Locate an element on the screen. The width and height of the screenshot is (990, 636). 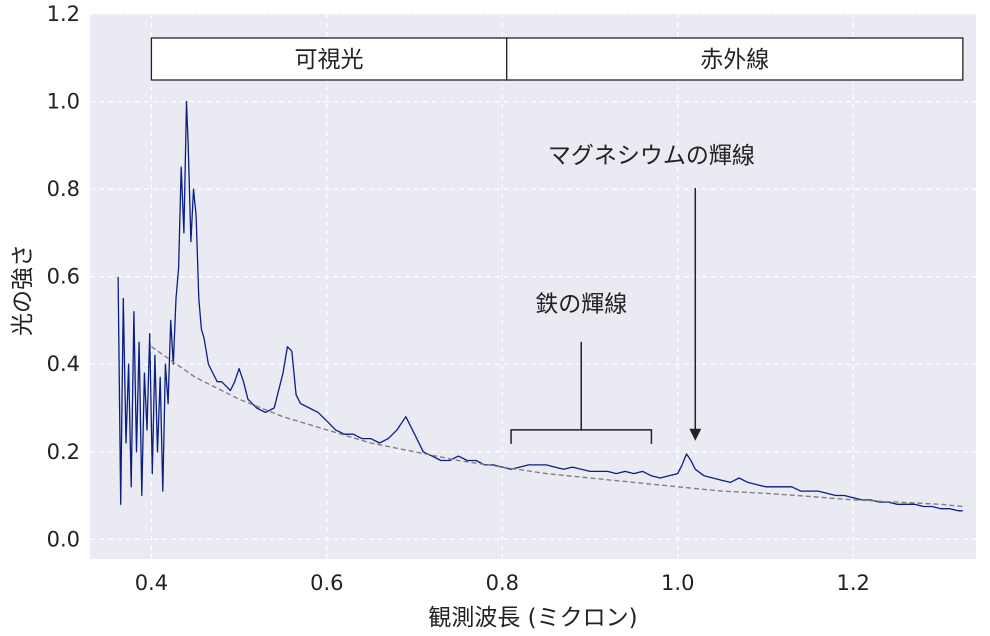
y-tick-label: 1.0 is located at coordinates (63, 102).